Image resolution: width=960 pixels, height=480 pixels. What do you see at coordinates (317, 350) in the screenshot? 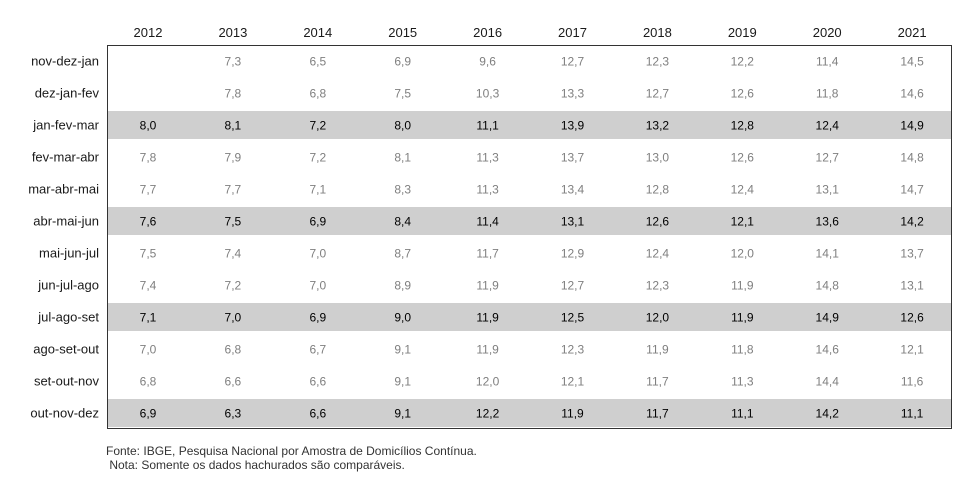
I see `table-cell: 6,7` at bounding box center [317, 350].